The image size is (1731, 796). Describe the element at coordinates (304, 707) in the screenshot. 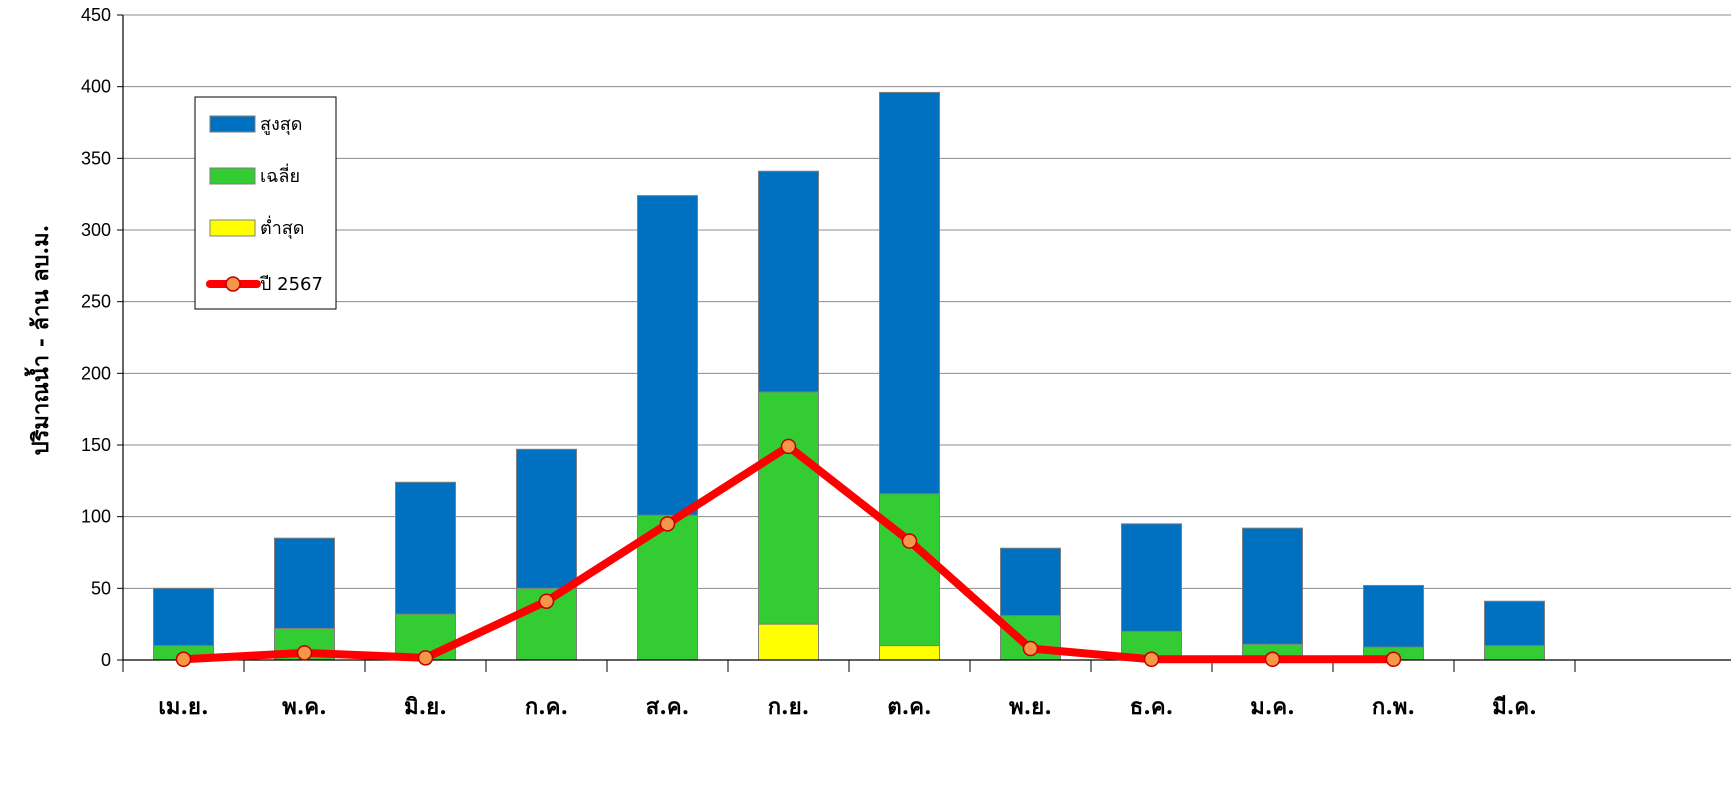

I see `x-tick-label: พ.ค.` at that location.